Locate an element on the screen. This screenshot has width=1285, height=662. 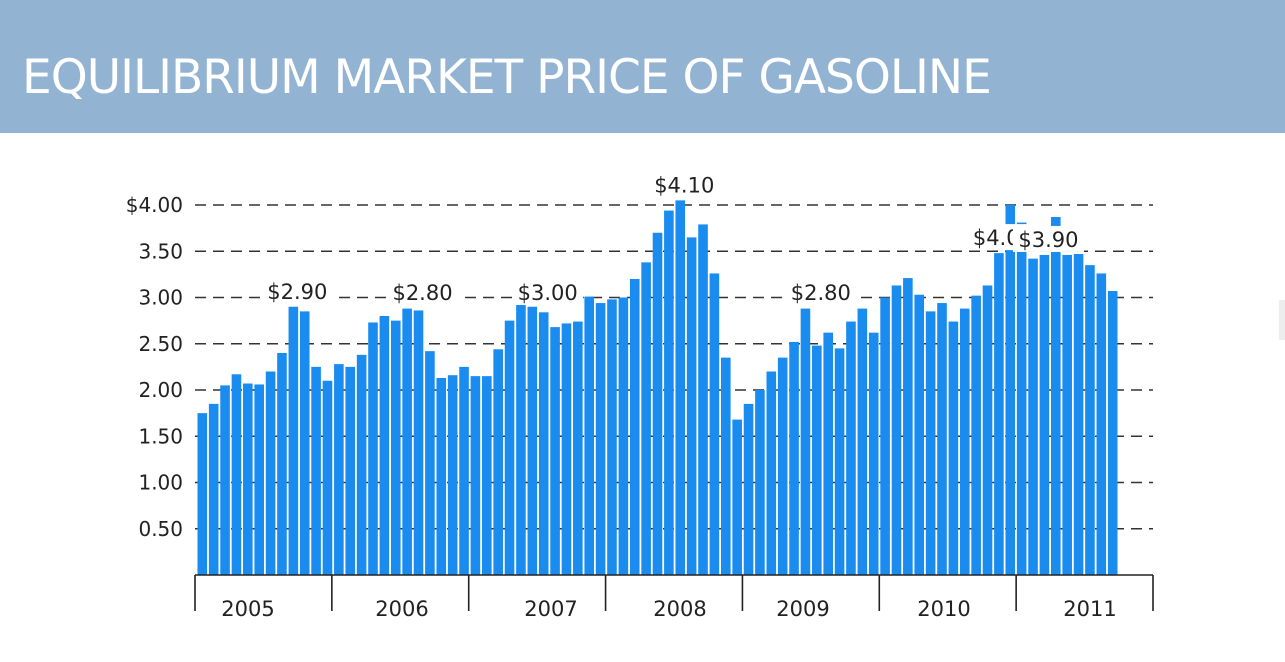
year-label: 2007 is located at coordinates (550, 609).